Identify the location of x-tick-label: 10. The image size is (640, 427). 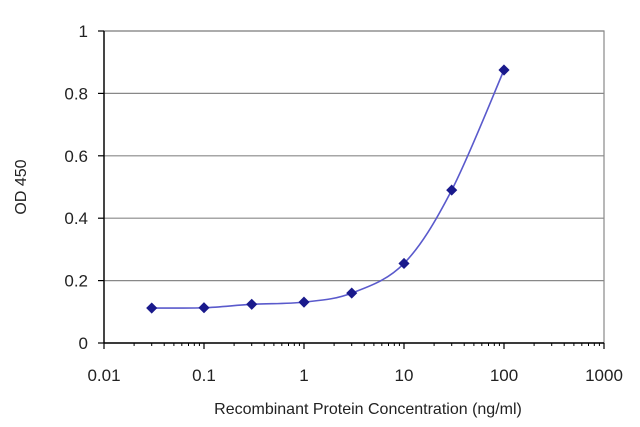
(404, 375).